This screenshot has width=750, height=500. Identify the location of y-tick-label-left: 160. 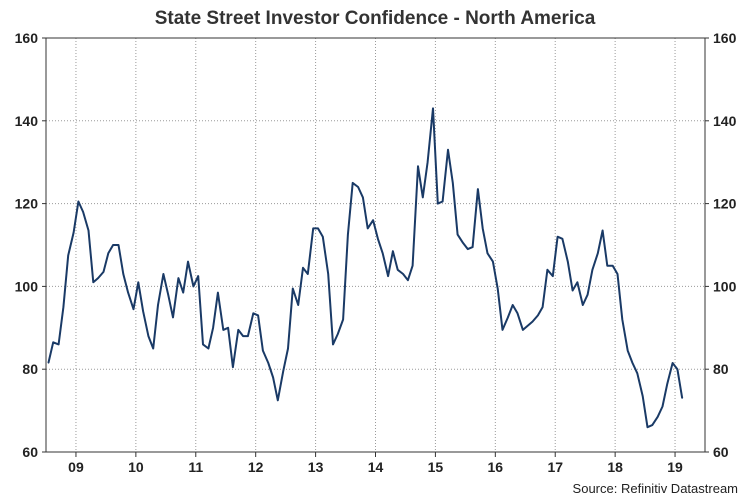
(27, 38).